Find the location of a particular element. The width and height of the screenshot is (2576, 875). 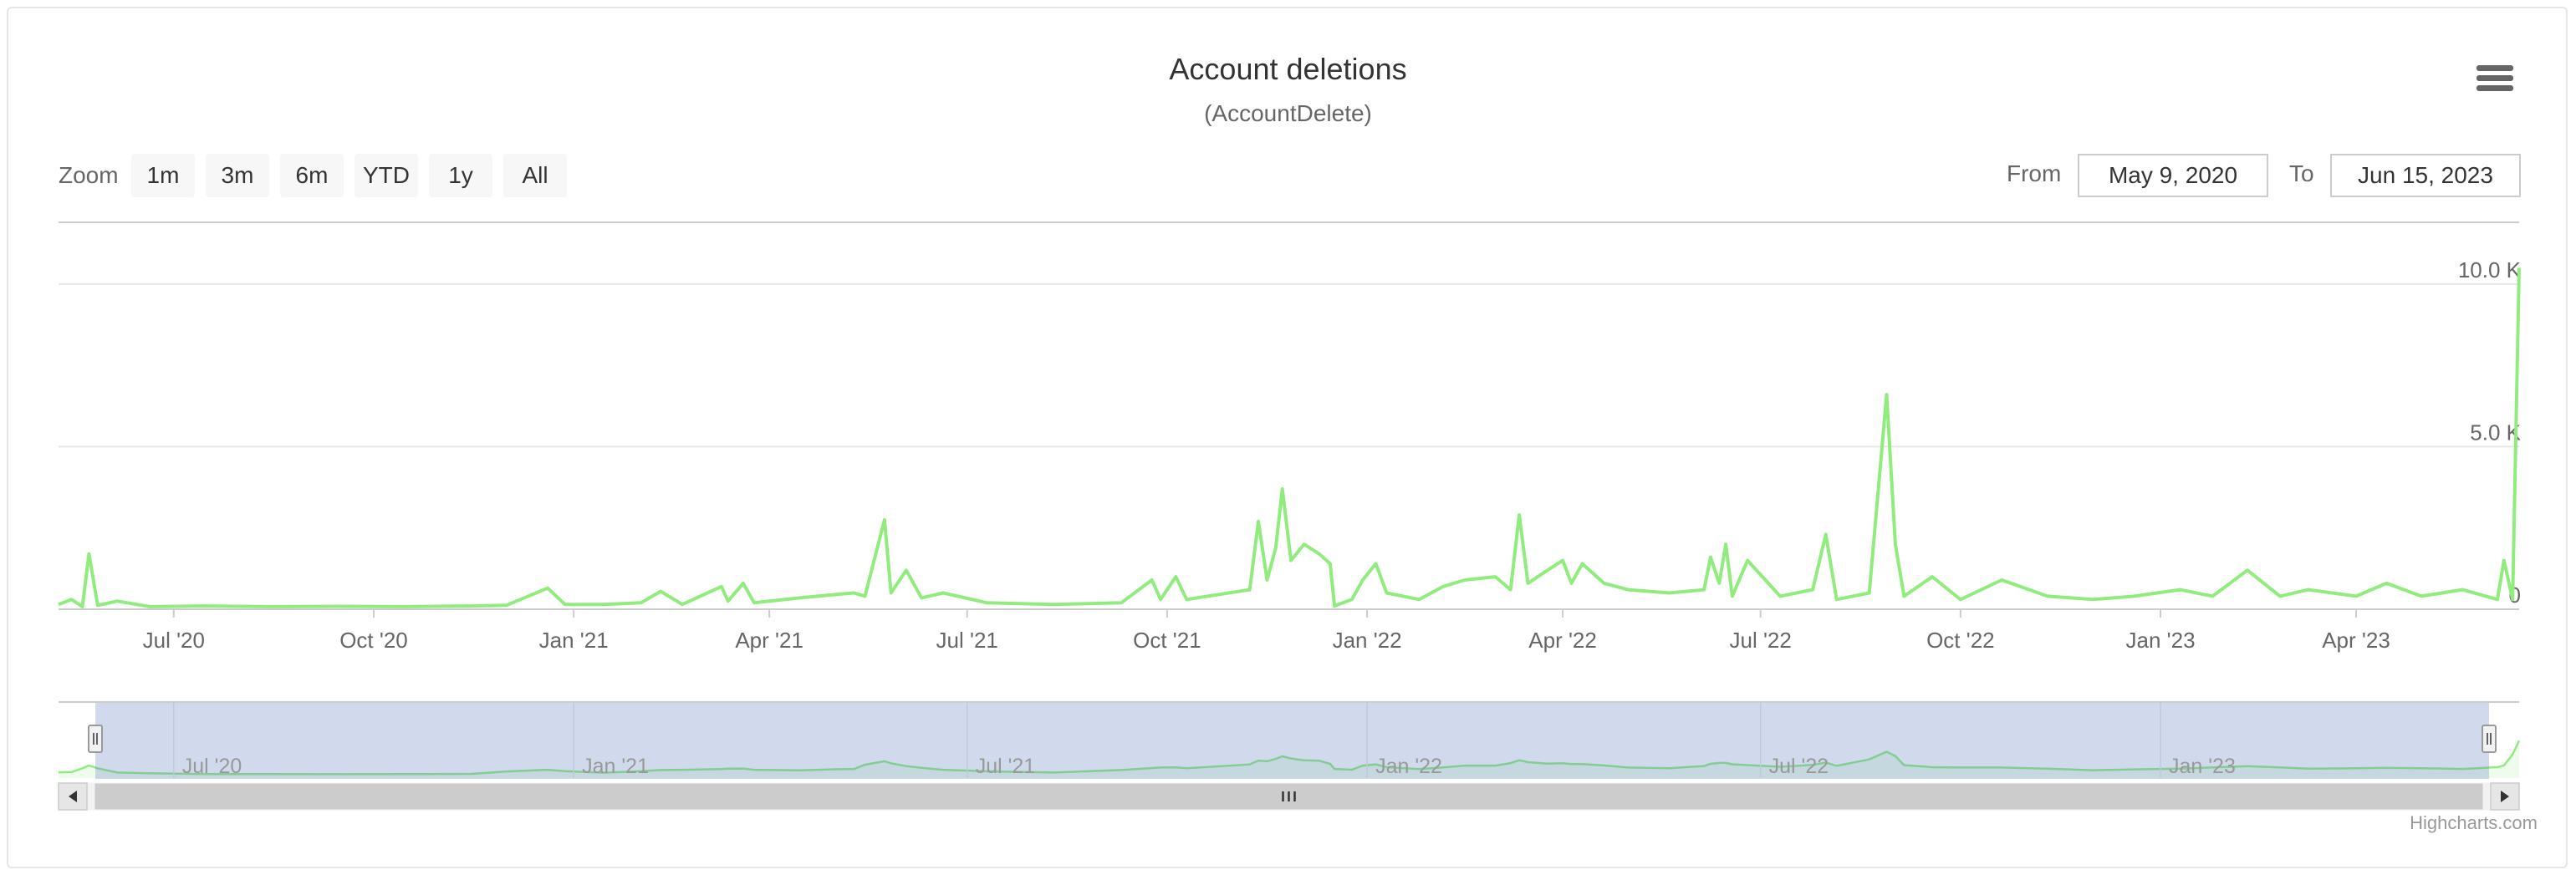

zoom-label: Zoom is located at coordinates (89, 175).